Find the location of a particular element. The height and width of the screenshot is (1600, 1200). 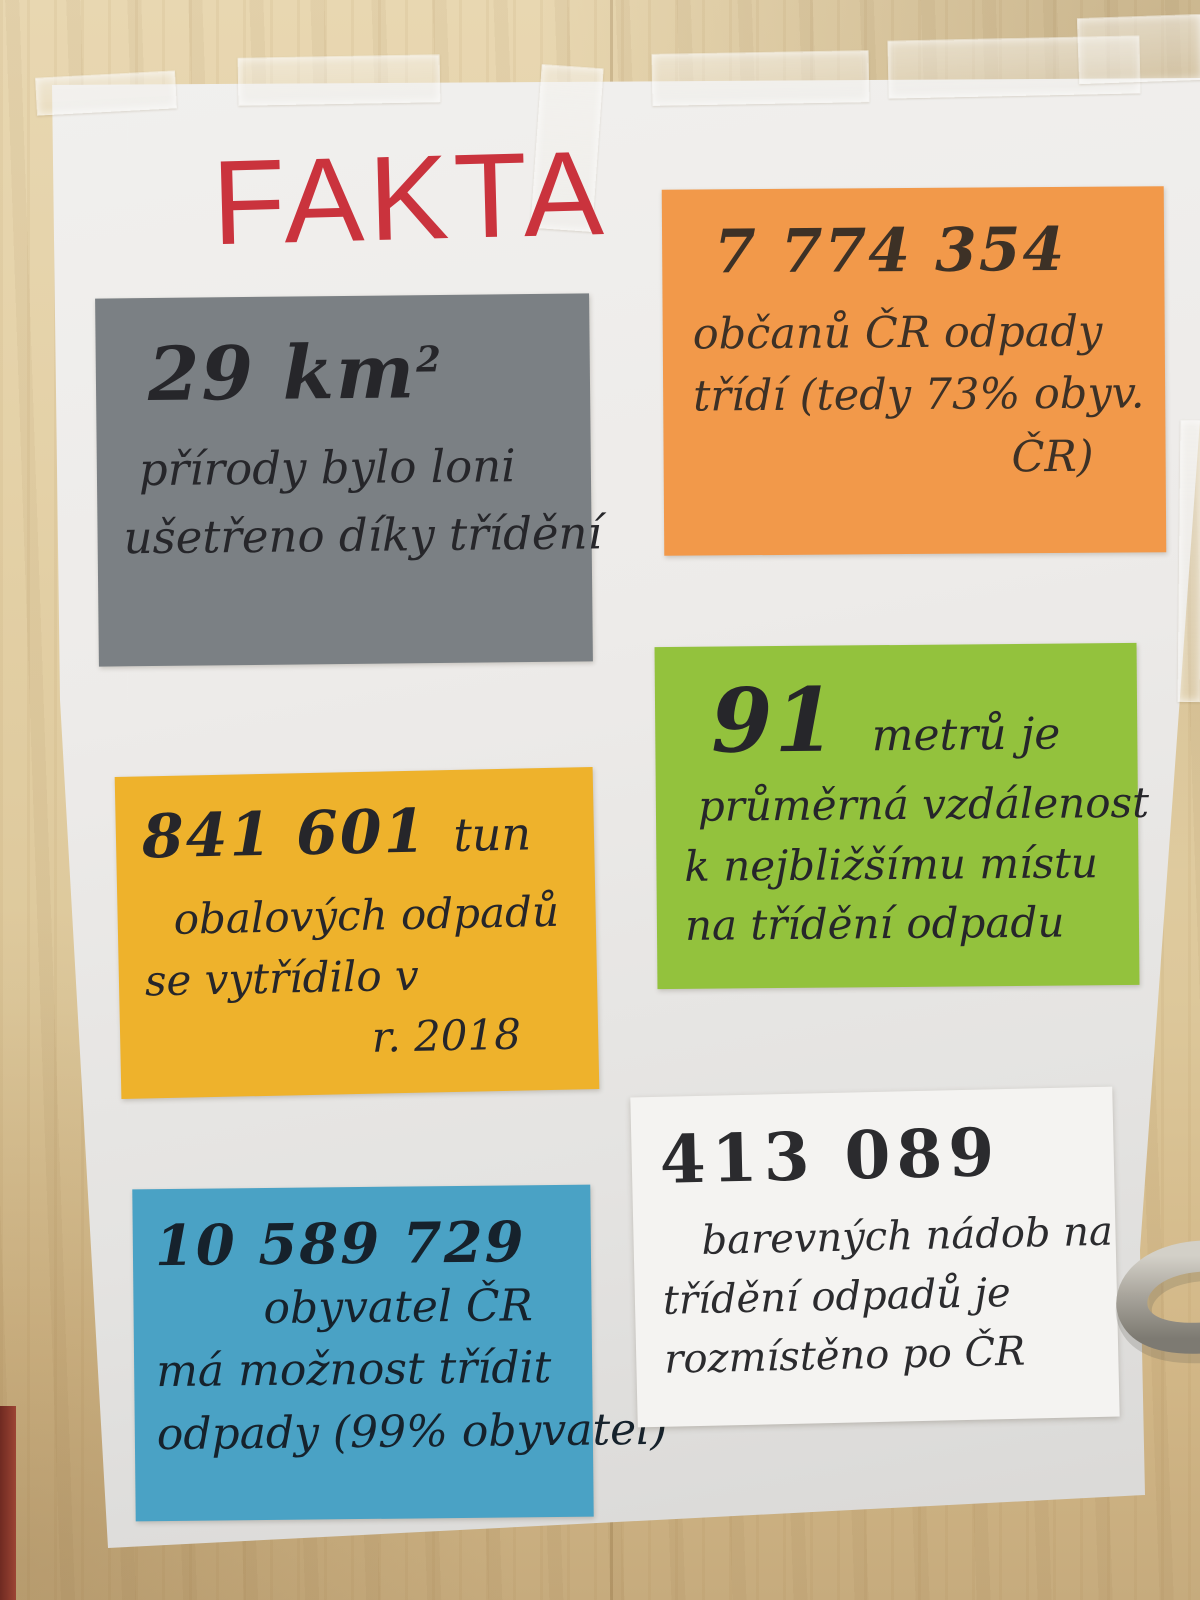

door-handle is located at coordinates (1157, 1302).